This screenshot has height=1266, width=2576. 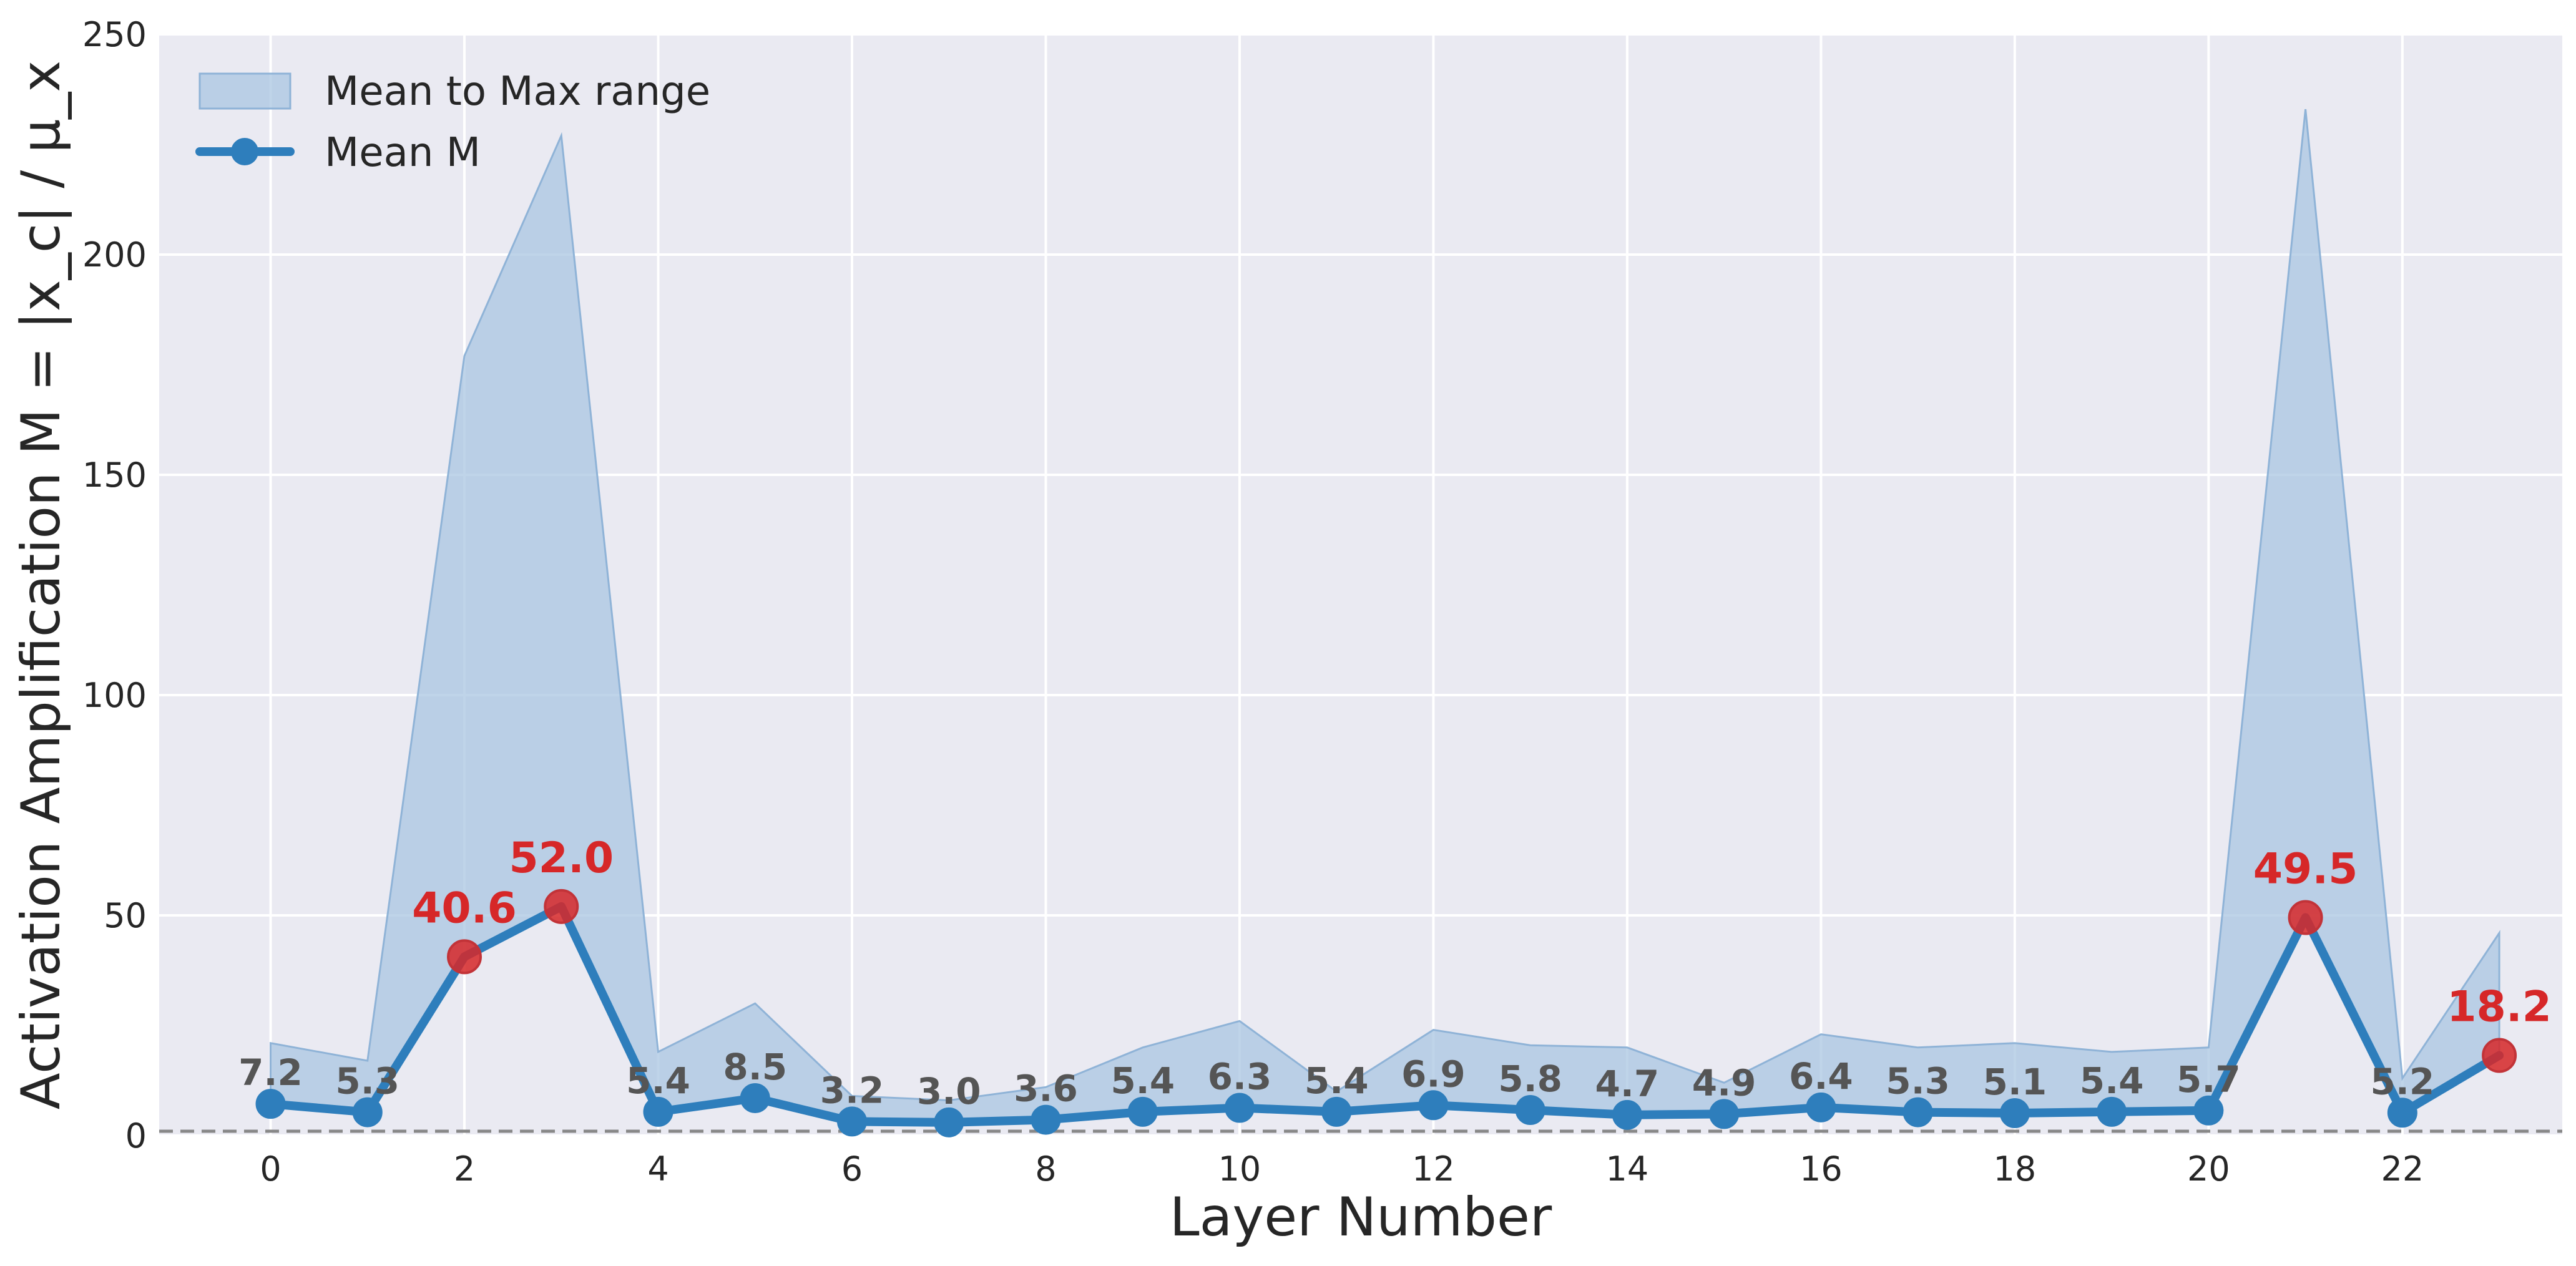 I want to click on data-label: 49.5, so click(x=2305, y=869).